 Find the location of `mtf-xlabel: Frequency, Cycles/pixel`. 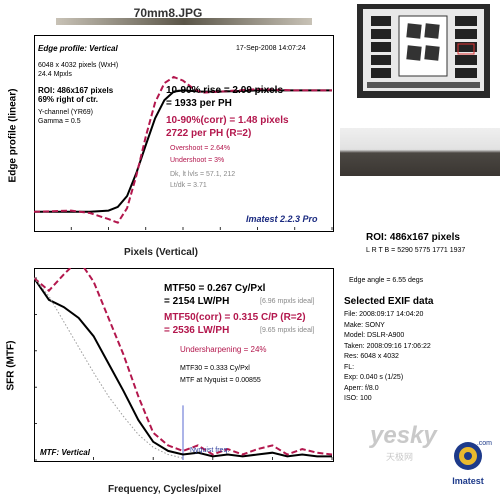

mtf-xlabel: Frequency, Cycles/pixel is located at coordinates (165, 489).